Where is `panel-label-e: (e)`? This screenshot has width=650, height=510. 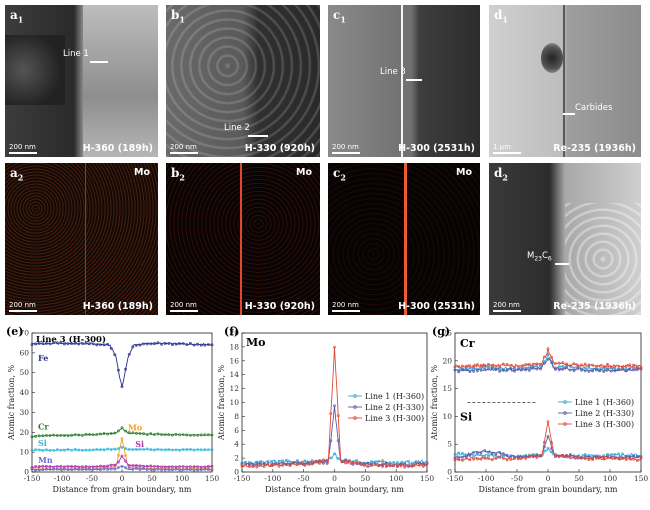
panel-label-e: (e) is located at coordinates (14, 331).